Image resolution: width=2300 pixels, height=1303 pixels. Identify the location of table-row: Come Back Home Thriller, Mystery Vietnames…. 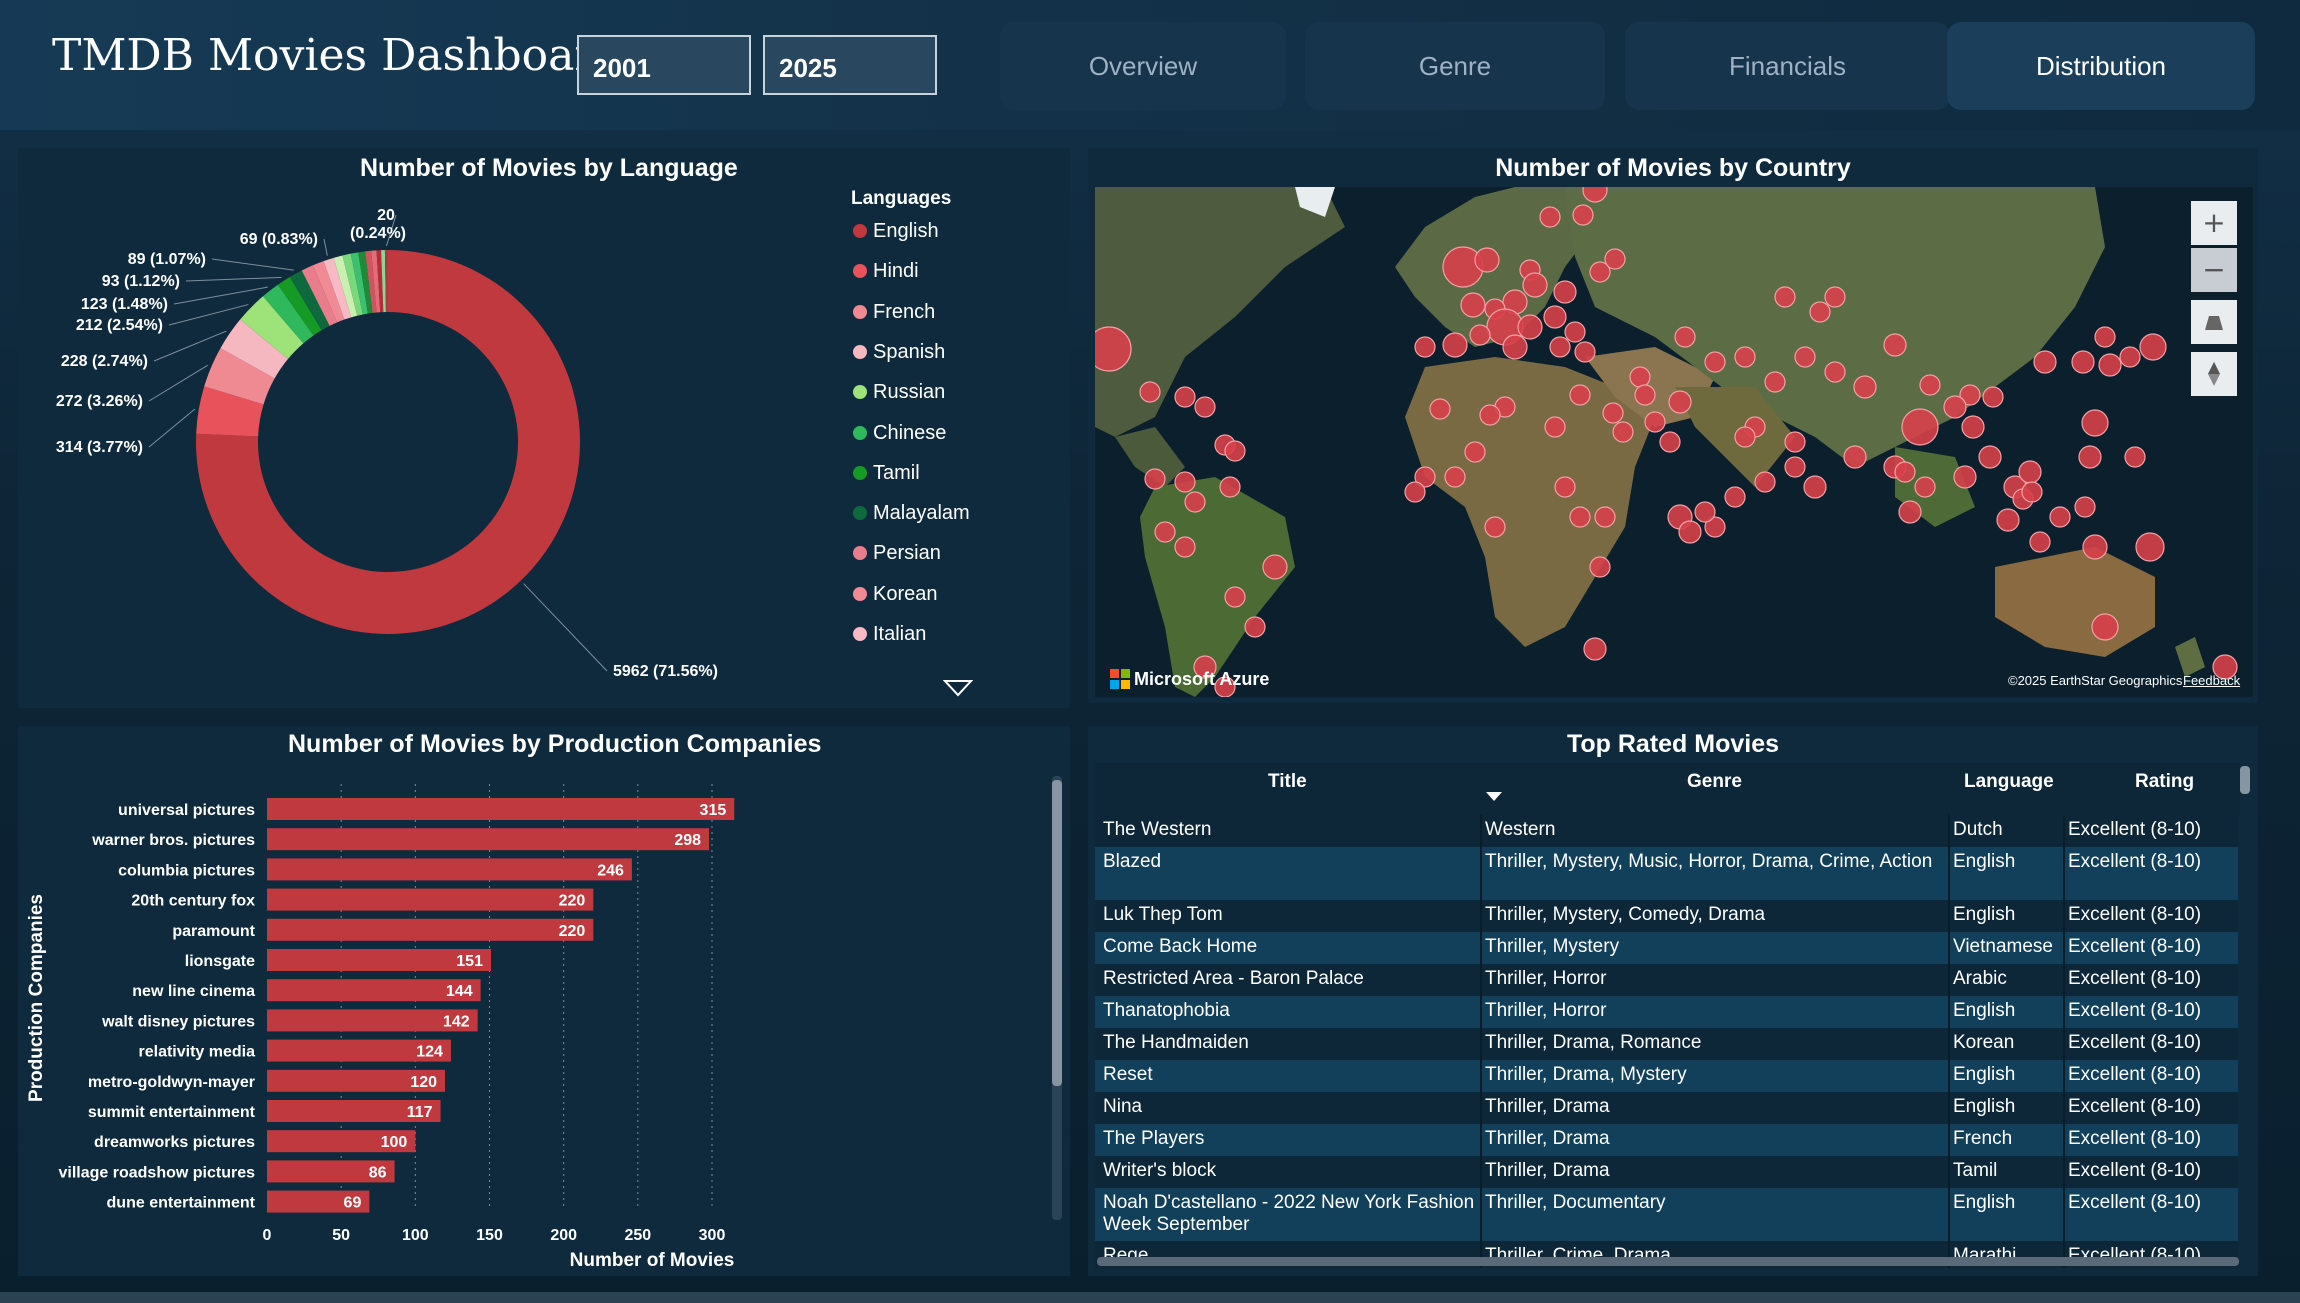
(1666, 948).